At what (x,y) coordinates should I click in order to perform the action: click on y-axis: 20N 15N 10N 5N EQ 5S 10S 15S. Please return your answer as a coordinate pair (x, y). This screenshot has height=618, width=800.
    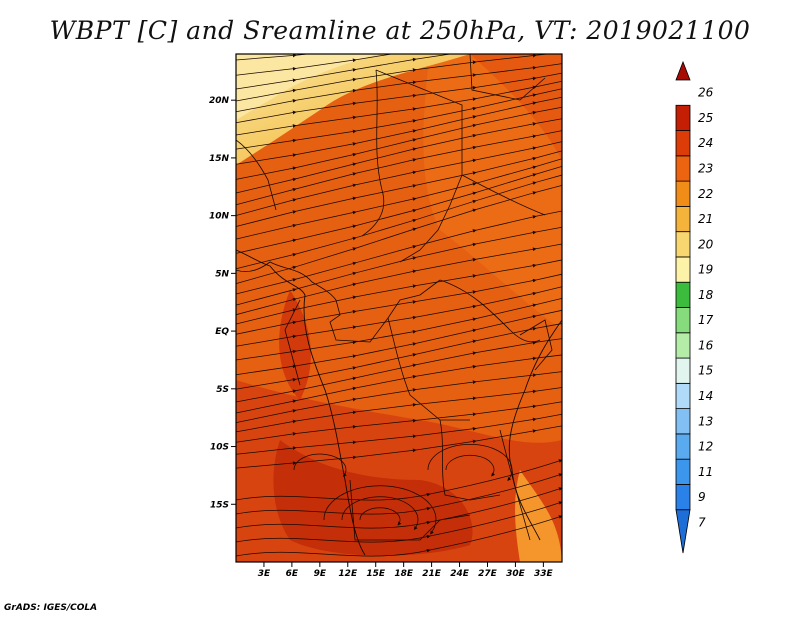
    Looking at the image, I should click on (222, 303).